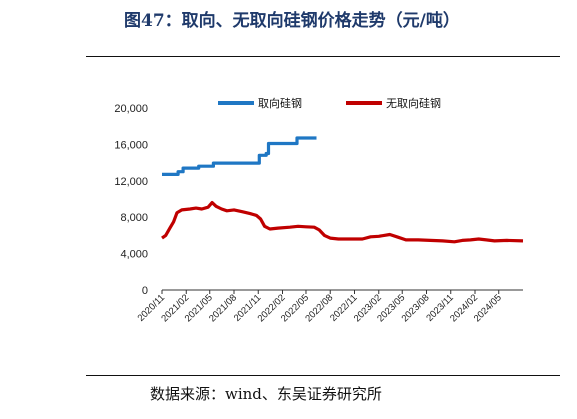 The width and height of the screenshot is (577, 419). What do you see at coordinates (292, 21) in the screenshot?
I see `figure-title: 图47：取向、无取向硅钢价格走势（元/吨）` at bounding box center [292, 21].